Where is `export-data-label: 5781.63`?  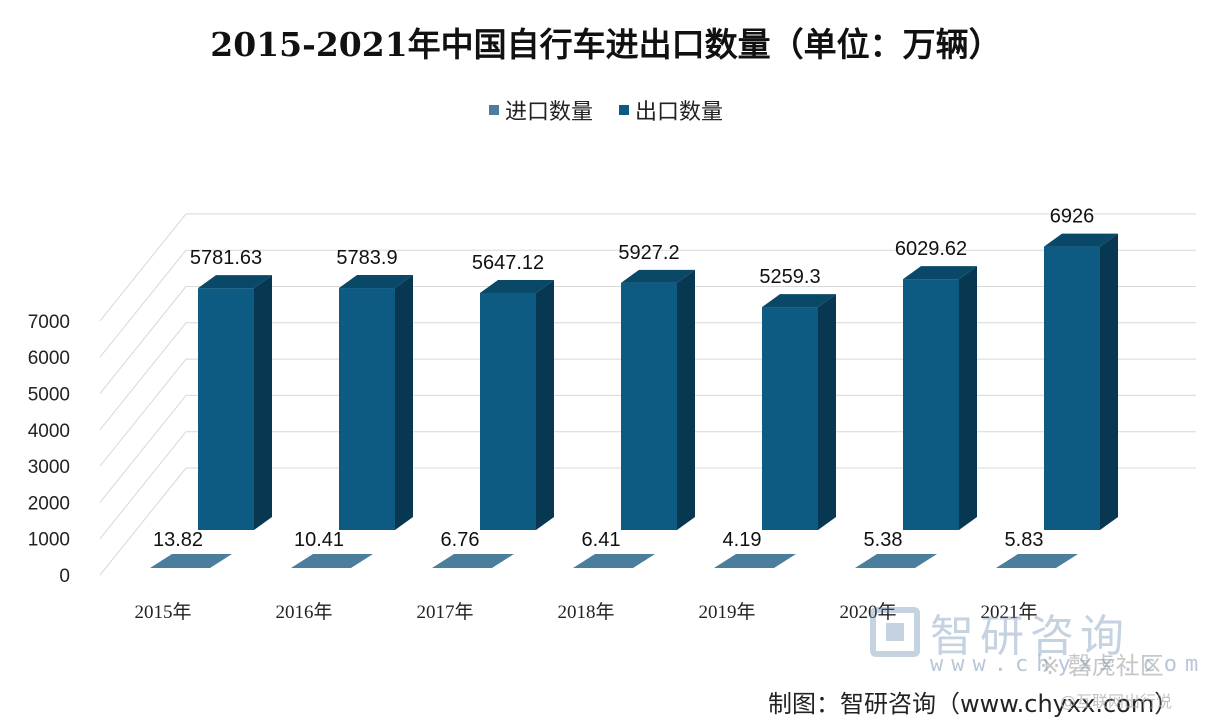
export-data-label: 5781.63 is located at coordinates (226, 258).